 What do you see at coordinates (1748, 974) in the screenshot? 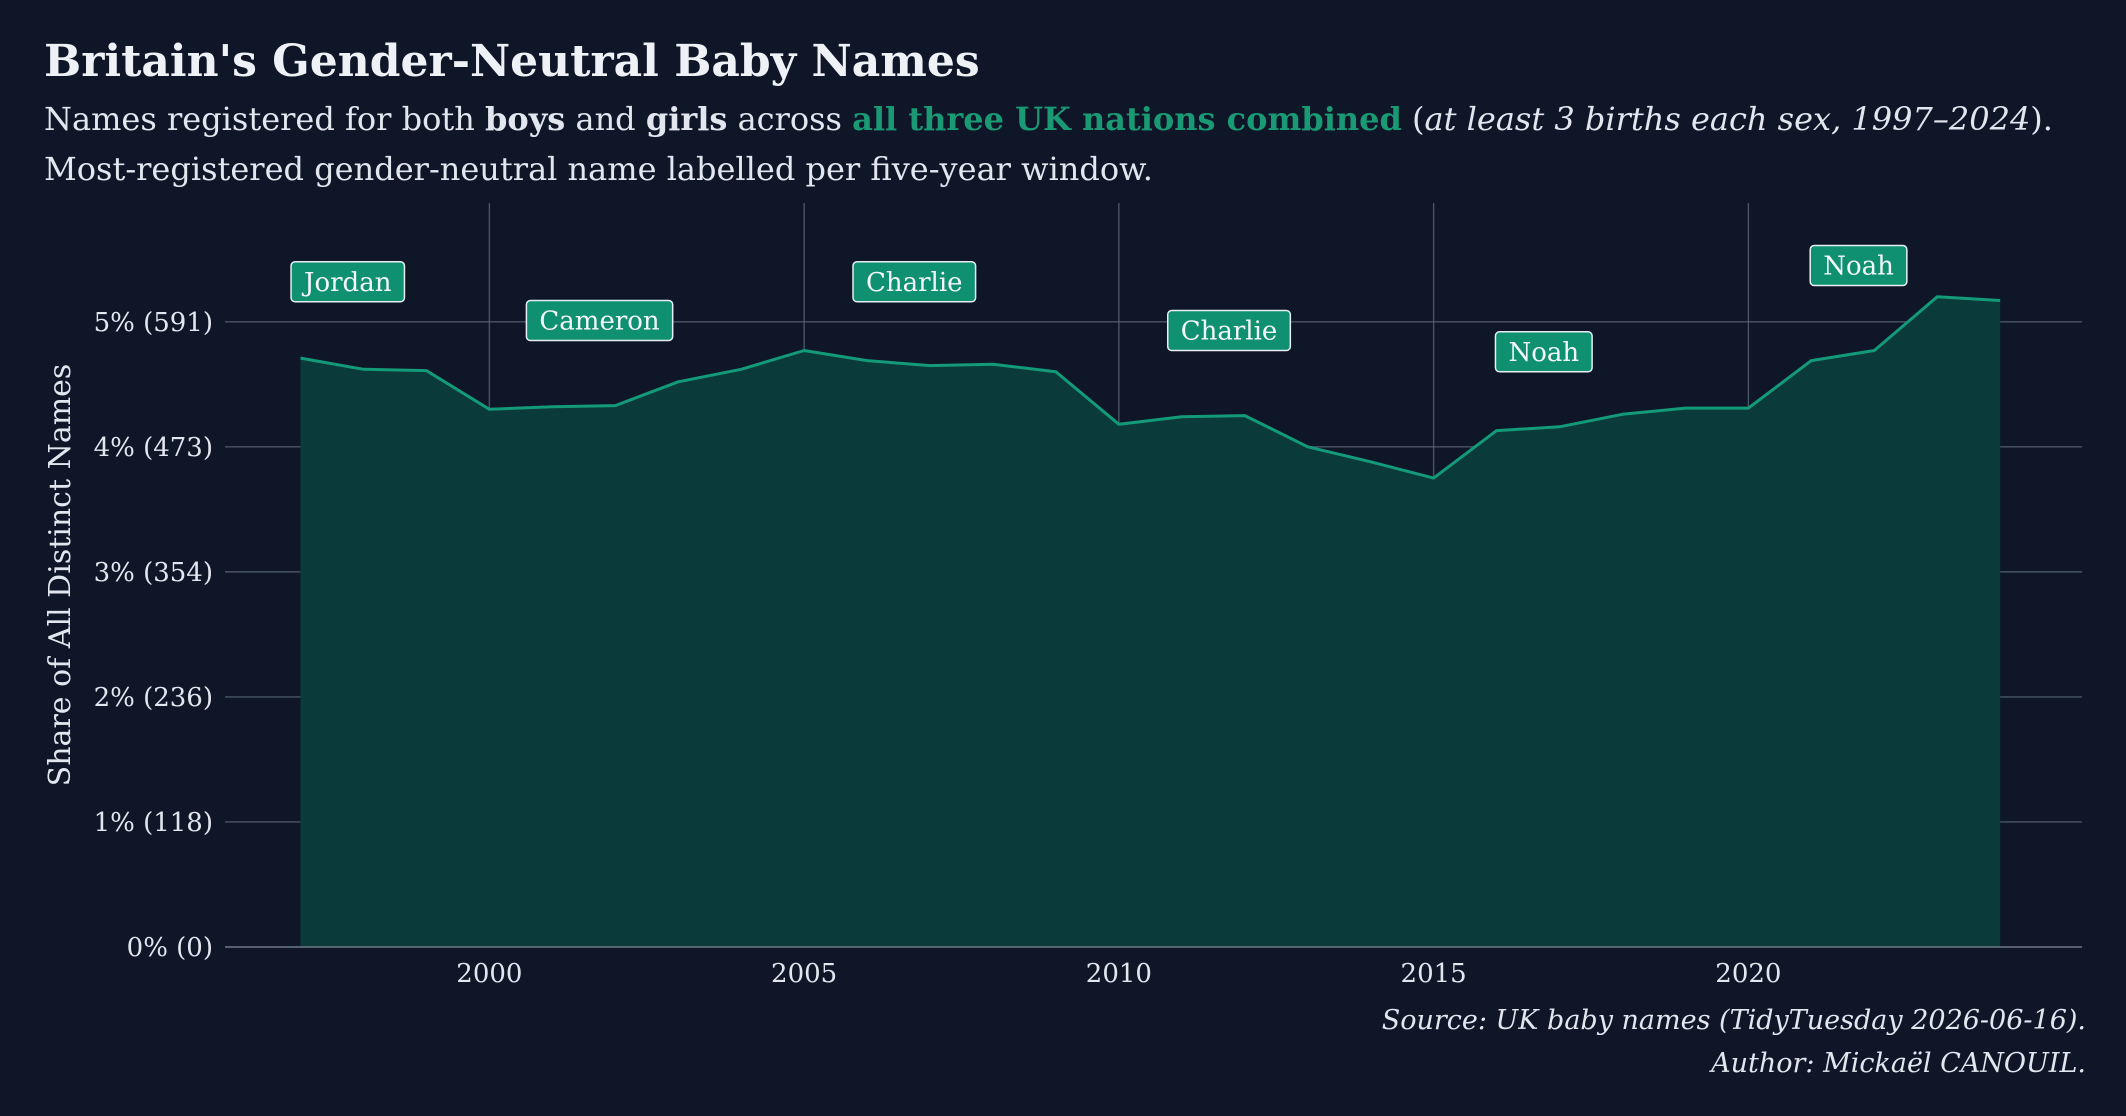
I see `x-tick-label-4: 2020` at bounding box center [1748, 974].